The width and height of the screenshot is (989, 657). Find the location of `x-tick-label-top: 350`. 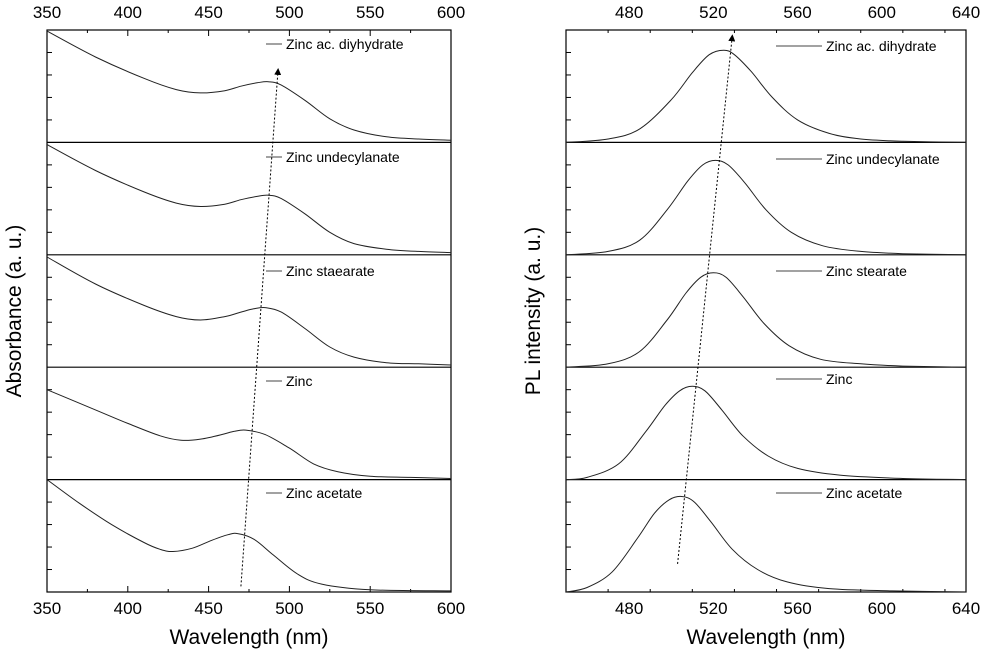

x-tick-label-top: 350 is located at coordinates (47, 12).